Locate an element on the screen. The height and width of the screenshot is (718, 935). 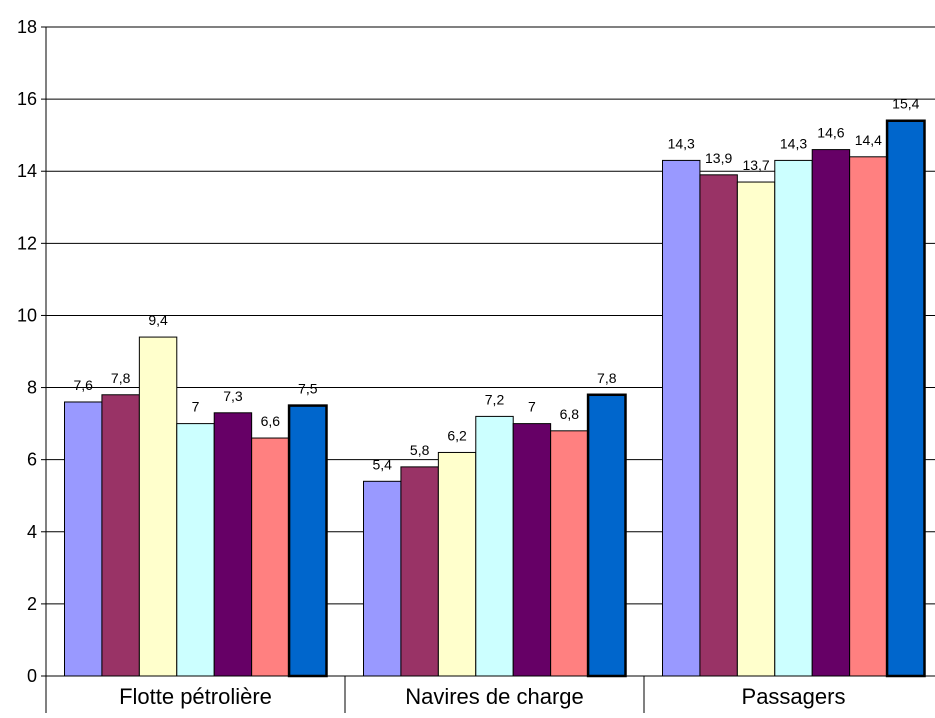
data-label: 7,6 is located at coordinates (83, 385).